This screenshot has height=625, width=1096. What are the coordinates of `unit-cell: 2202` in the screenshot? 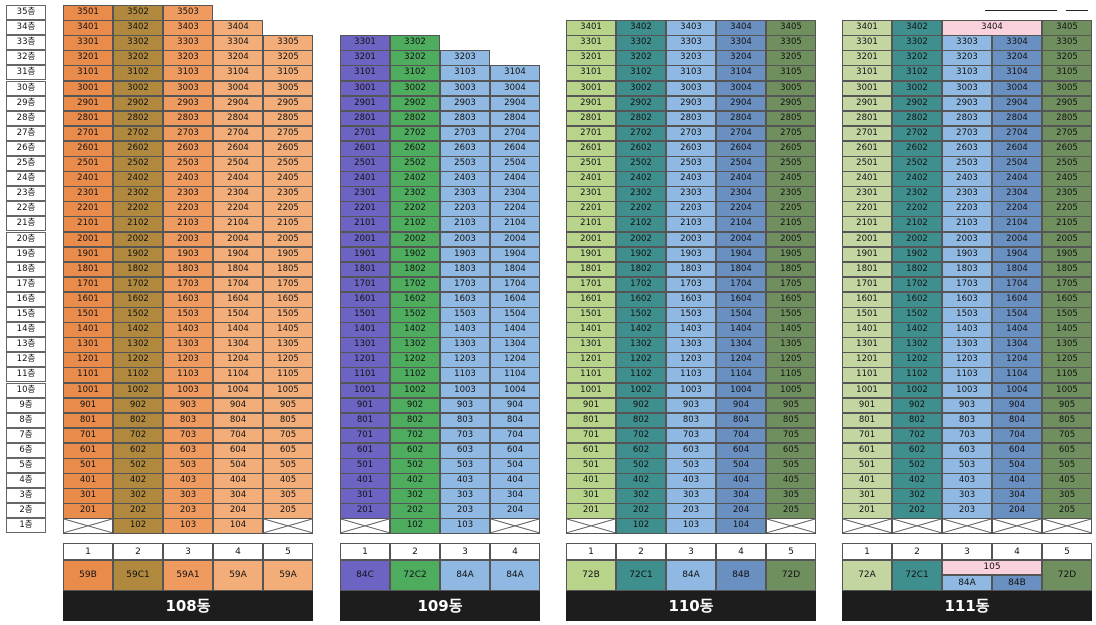 It's located at (138, 209).